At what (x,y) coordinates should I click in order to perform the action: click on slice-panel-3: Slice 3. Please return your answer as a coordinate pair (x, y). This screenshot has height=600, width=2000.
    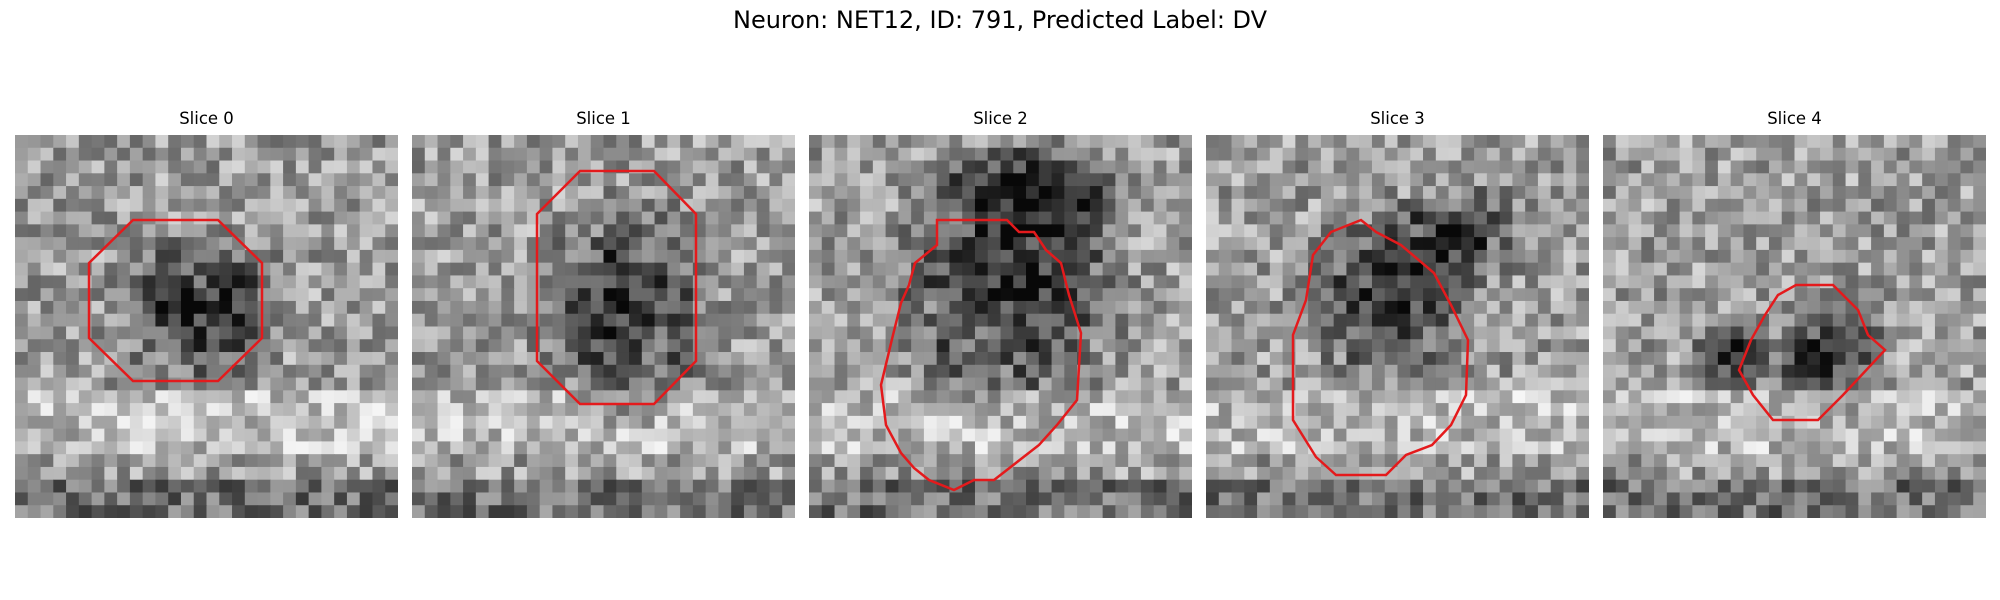
    Looking at the image, I should click on (1397, 314).